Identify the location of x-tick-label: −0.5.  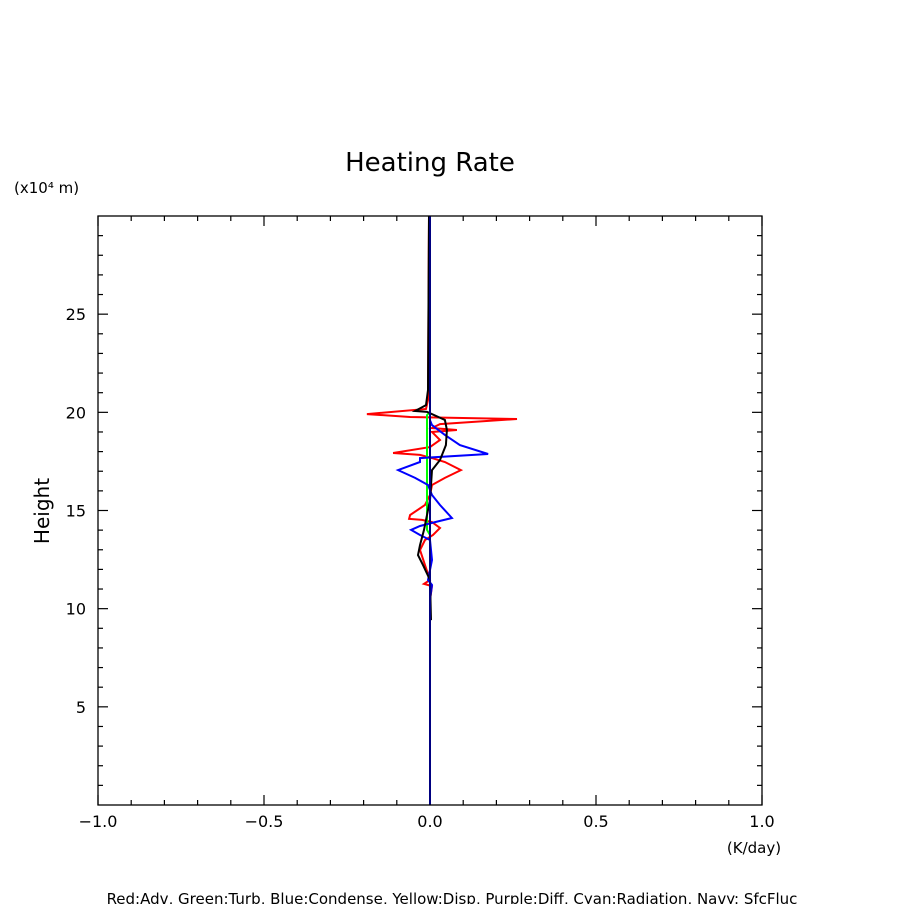
(264, 821).